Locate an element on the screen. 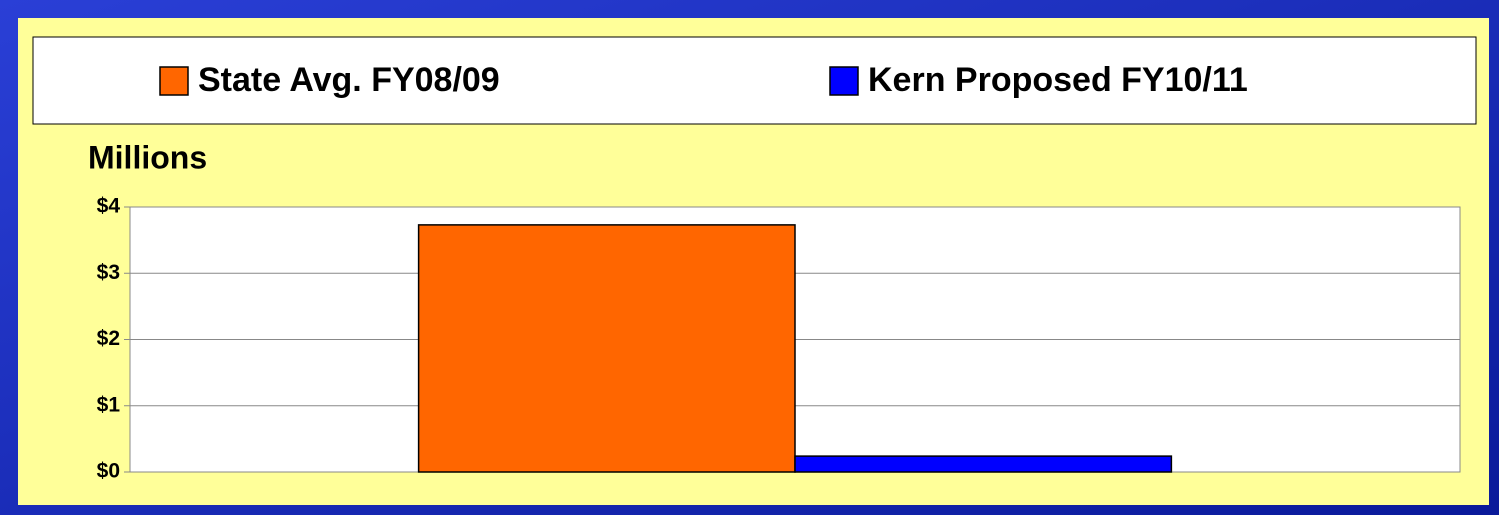 The width and height of the screenshot is (1499, 520). y-tick-label: $4 is located at coordinates (109, 206).